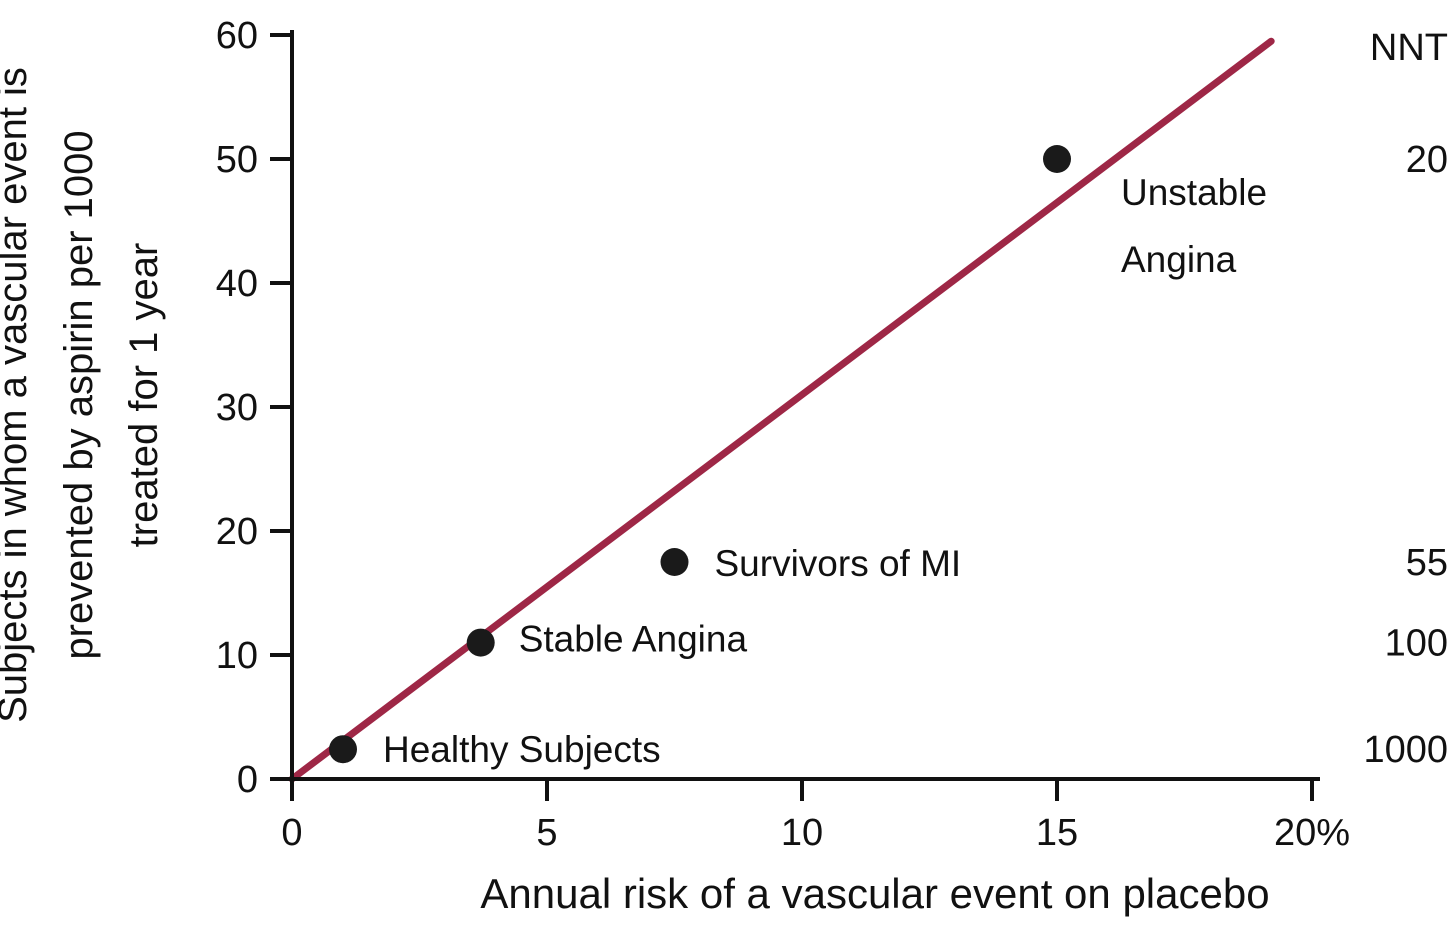  Describe the element at coordinates (633, 639) in the screenshot. I see `data-point-label: Stable Angina` at that location.